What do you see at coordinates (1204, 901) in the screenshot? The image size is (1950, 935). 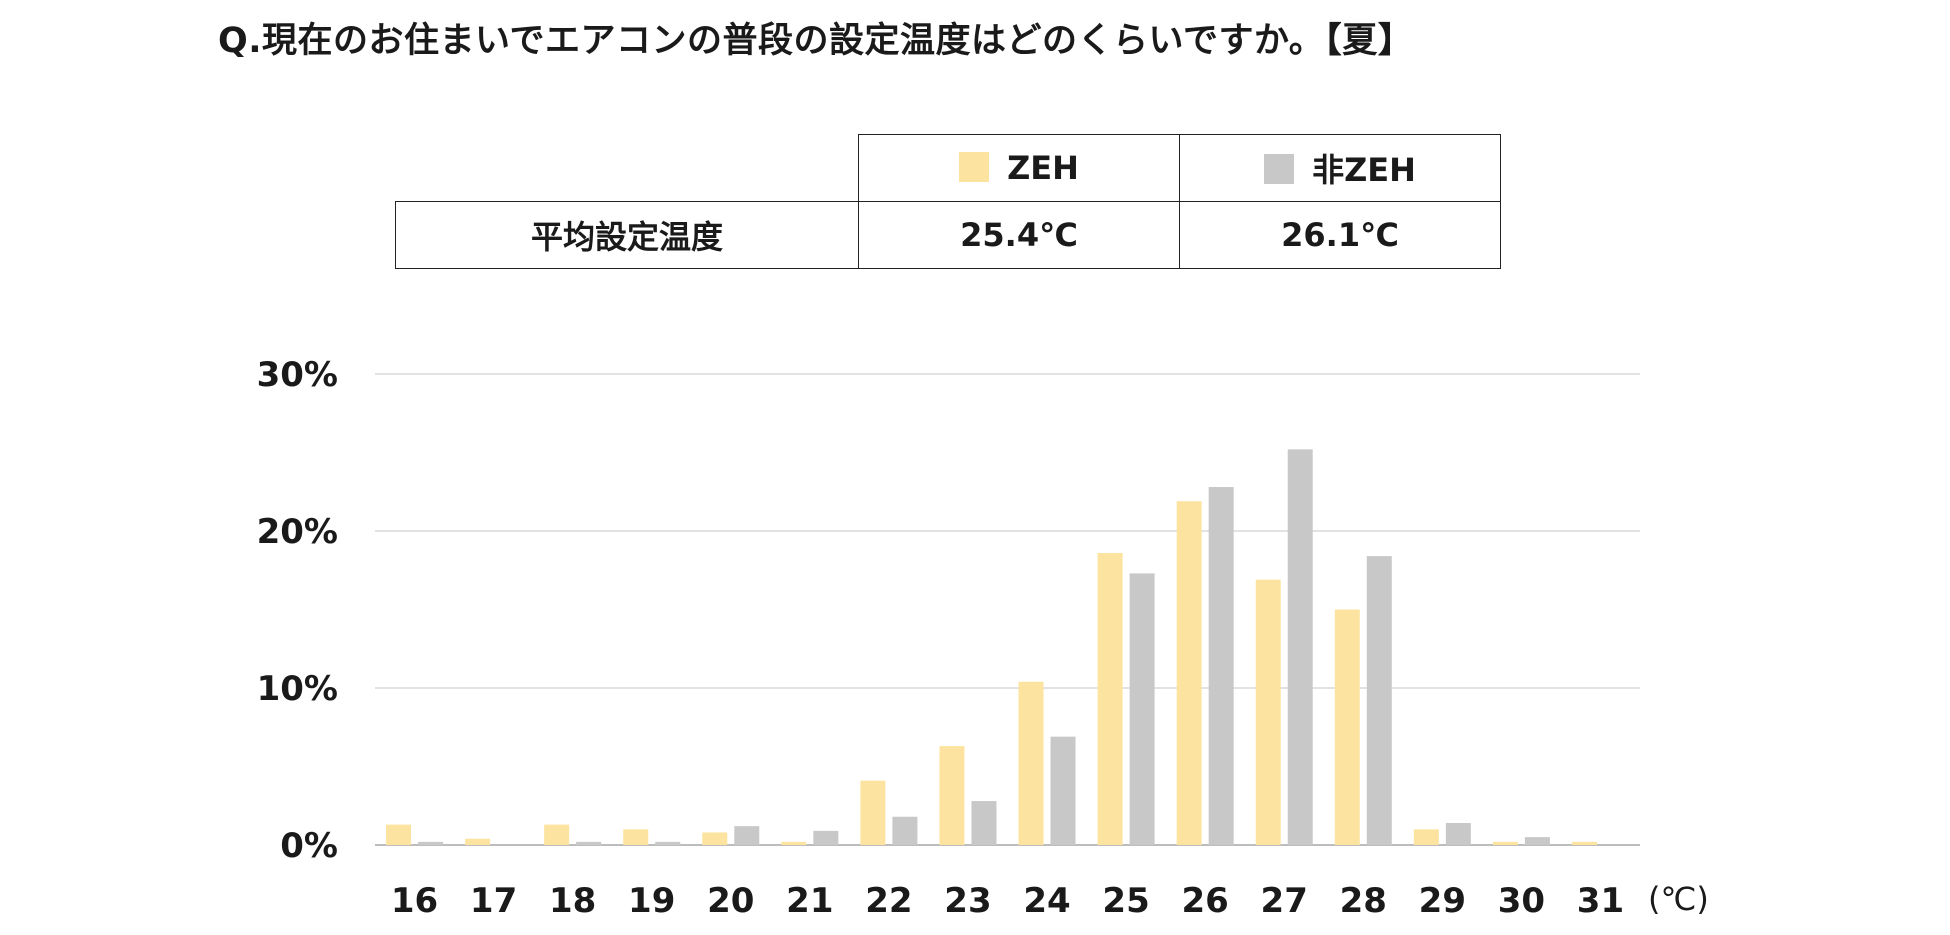 I see `x-tick-label: 26` at bounding box center [1204, 901].